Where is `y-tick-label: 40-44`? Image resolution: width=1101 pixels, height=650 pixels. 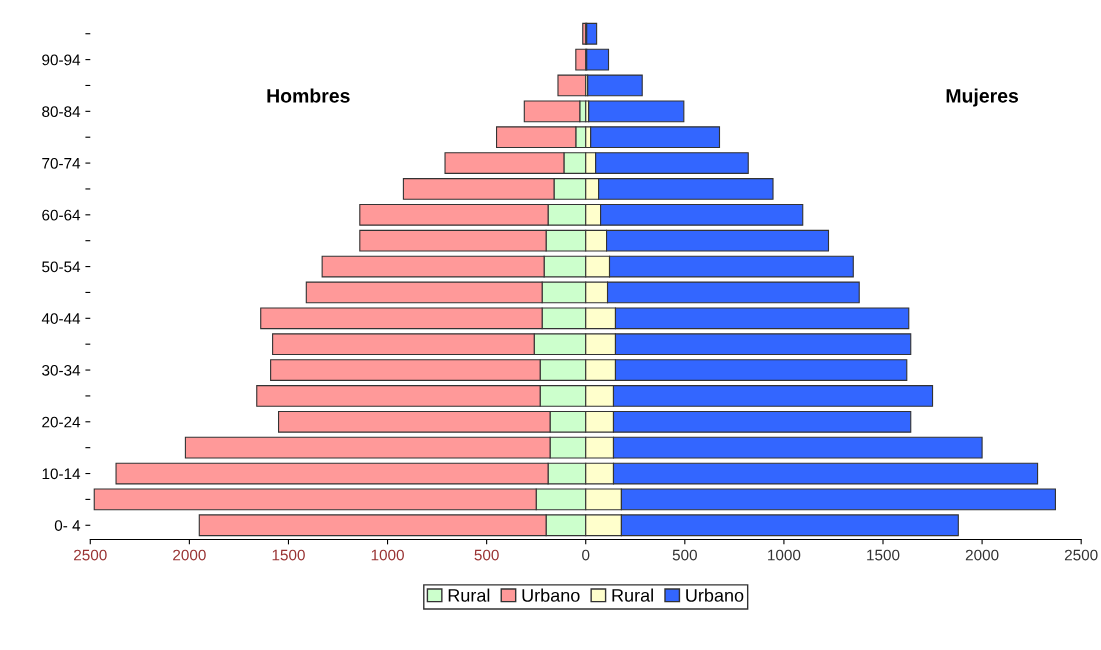
y-tick-label: 40-44 is located at coordinates (61, 318).